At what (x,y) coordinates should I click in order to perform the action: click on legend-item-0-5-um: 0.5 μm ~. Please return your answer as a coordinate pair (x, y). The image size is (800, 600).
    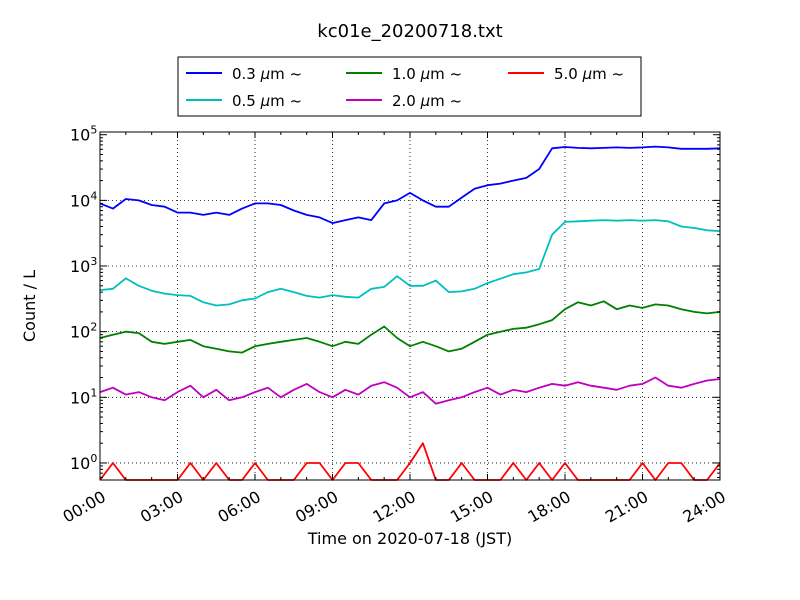
    Looking at the image, I should click on (244, 101).